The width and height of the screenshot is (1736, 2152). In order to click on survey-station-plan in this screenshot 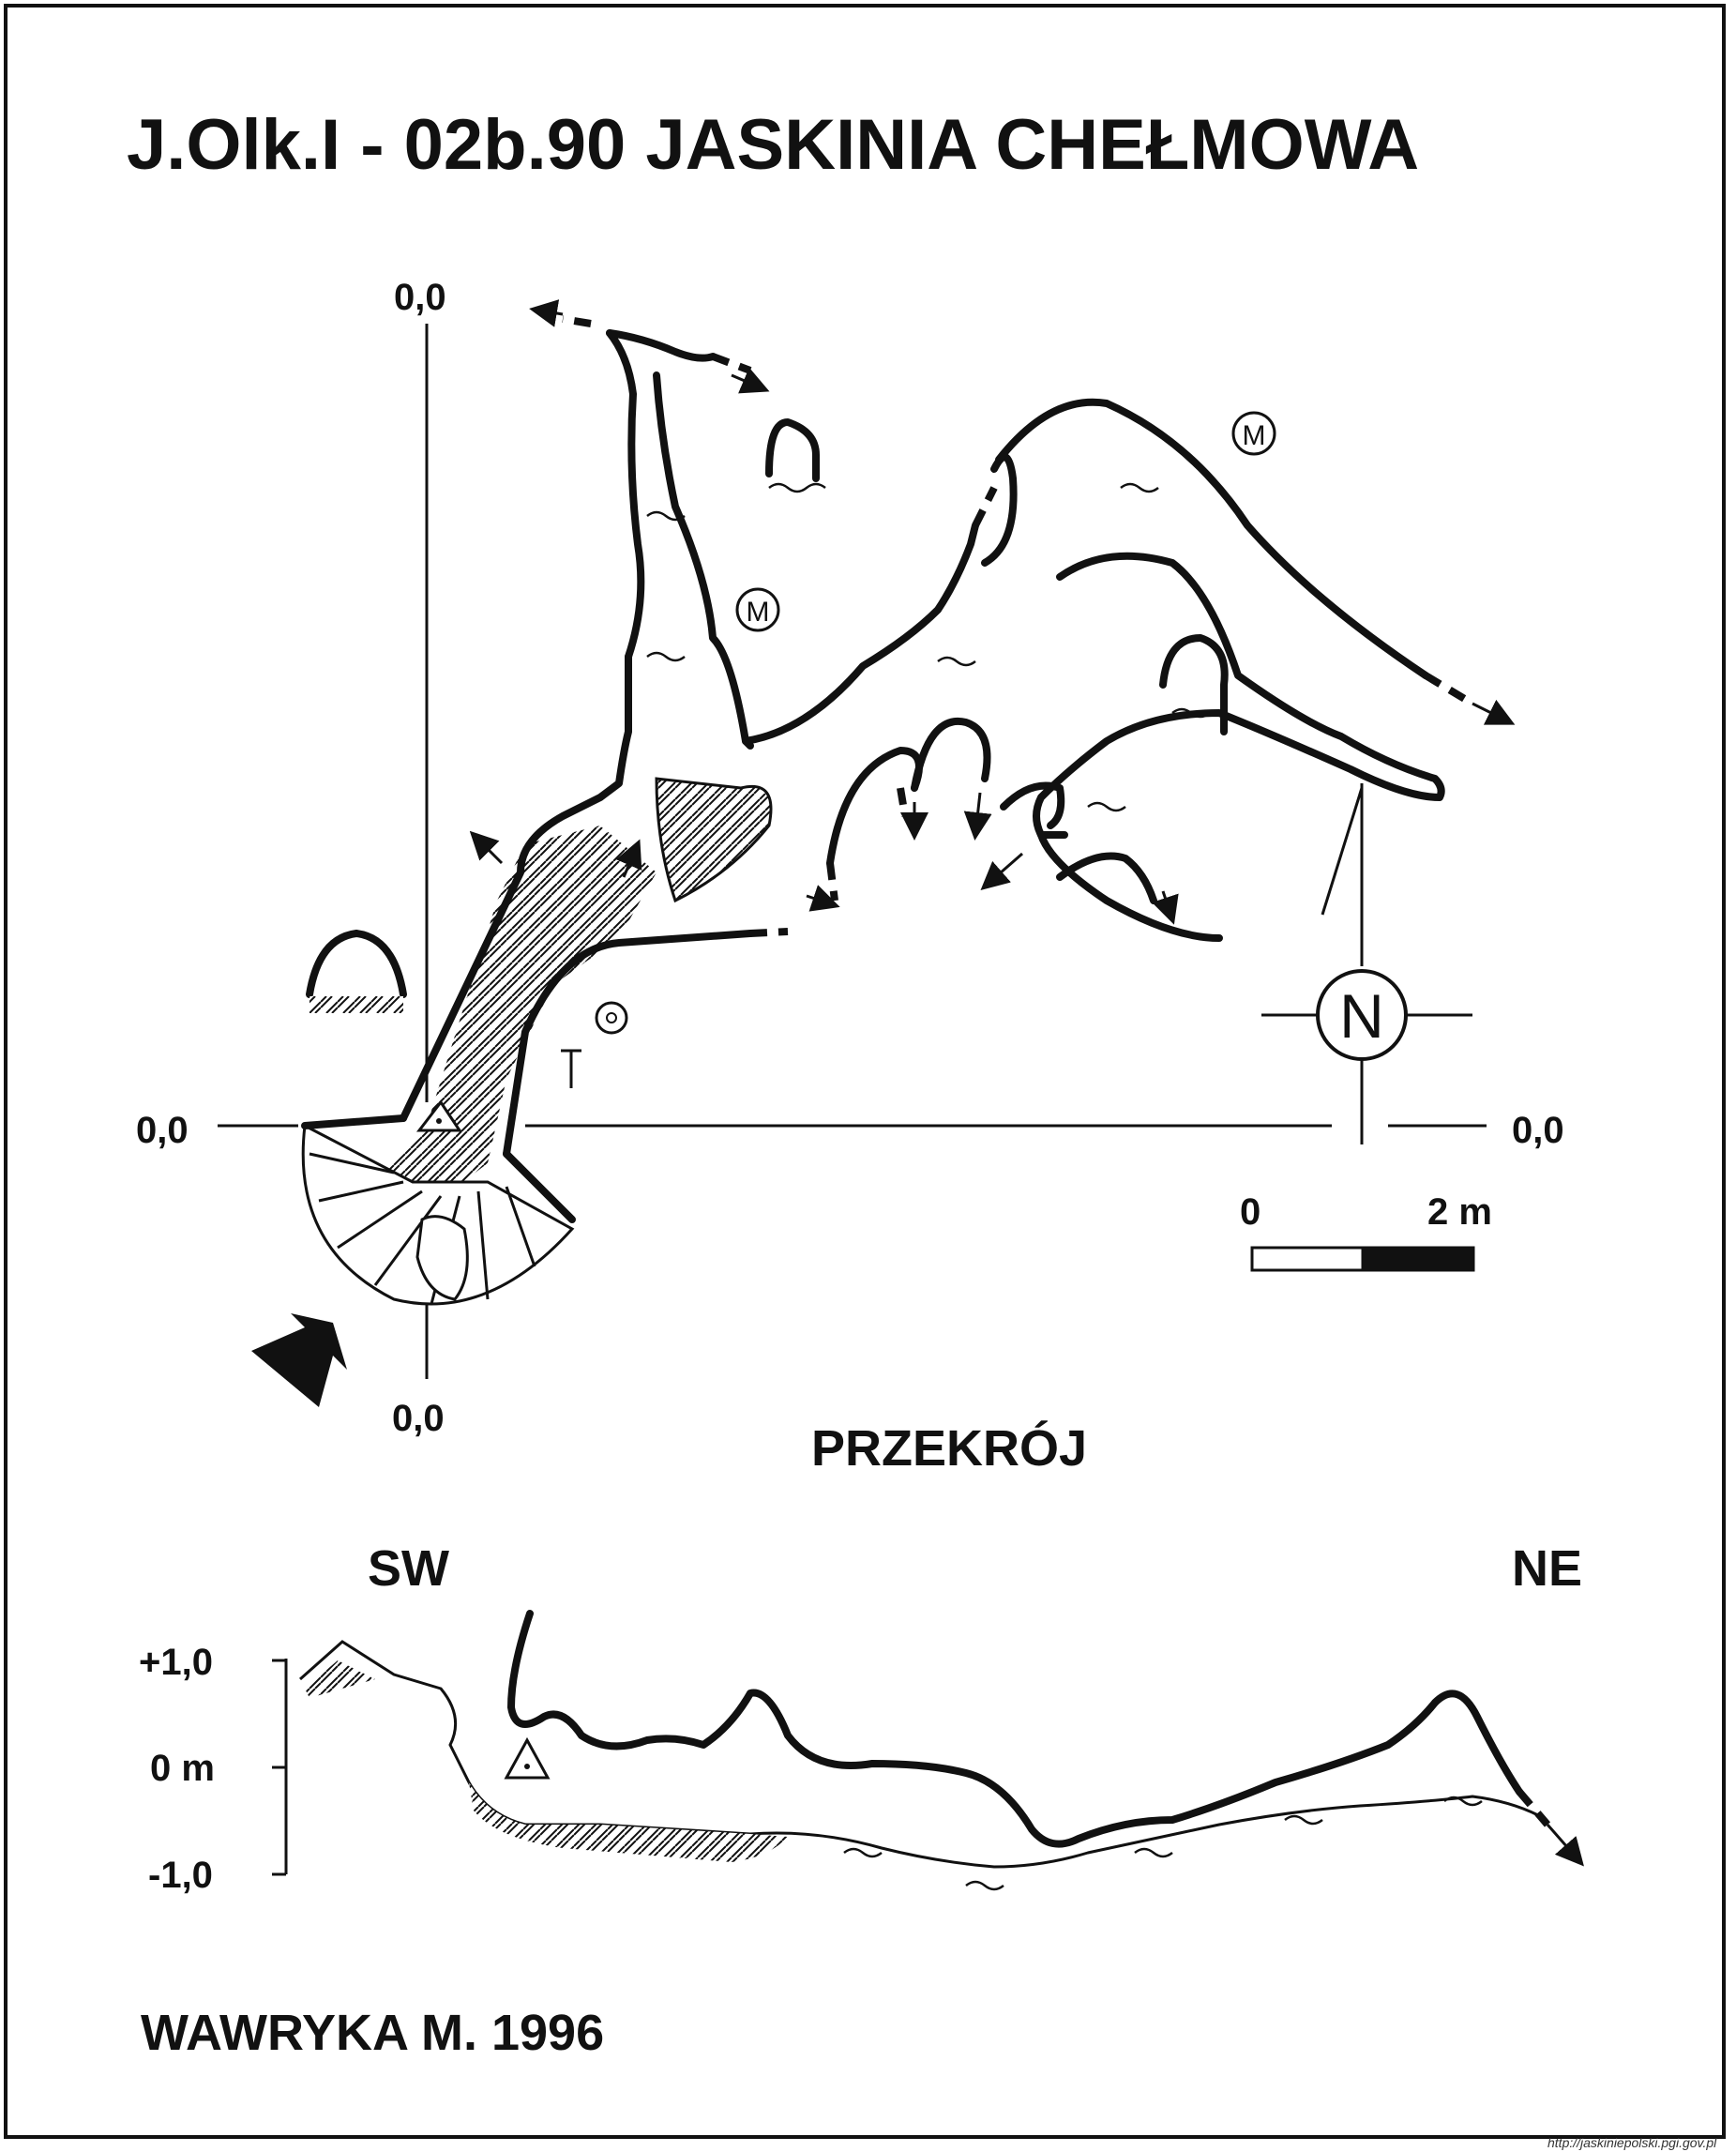, I will do `click(438, 1115)`.